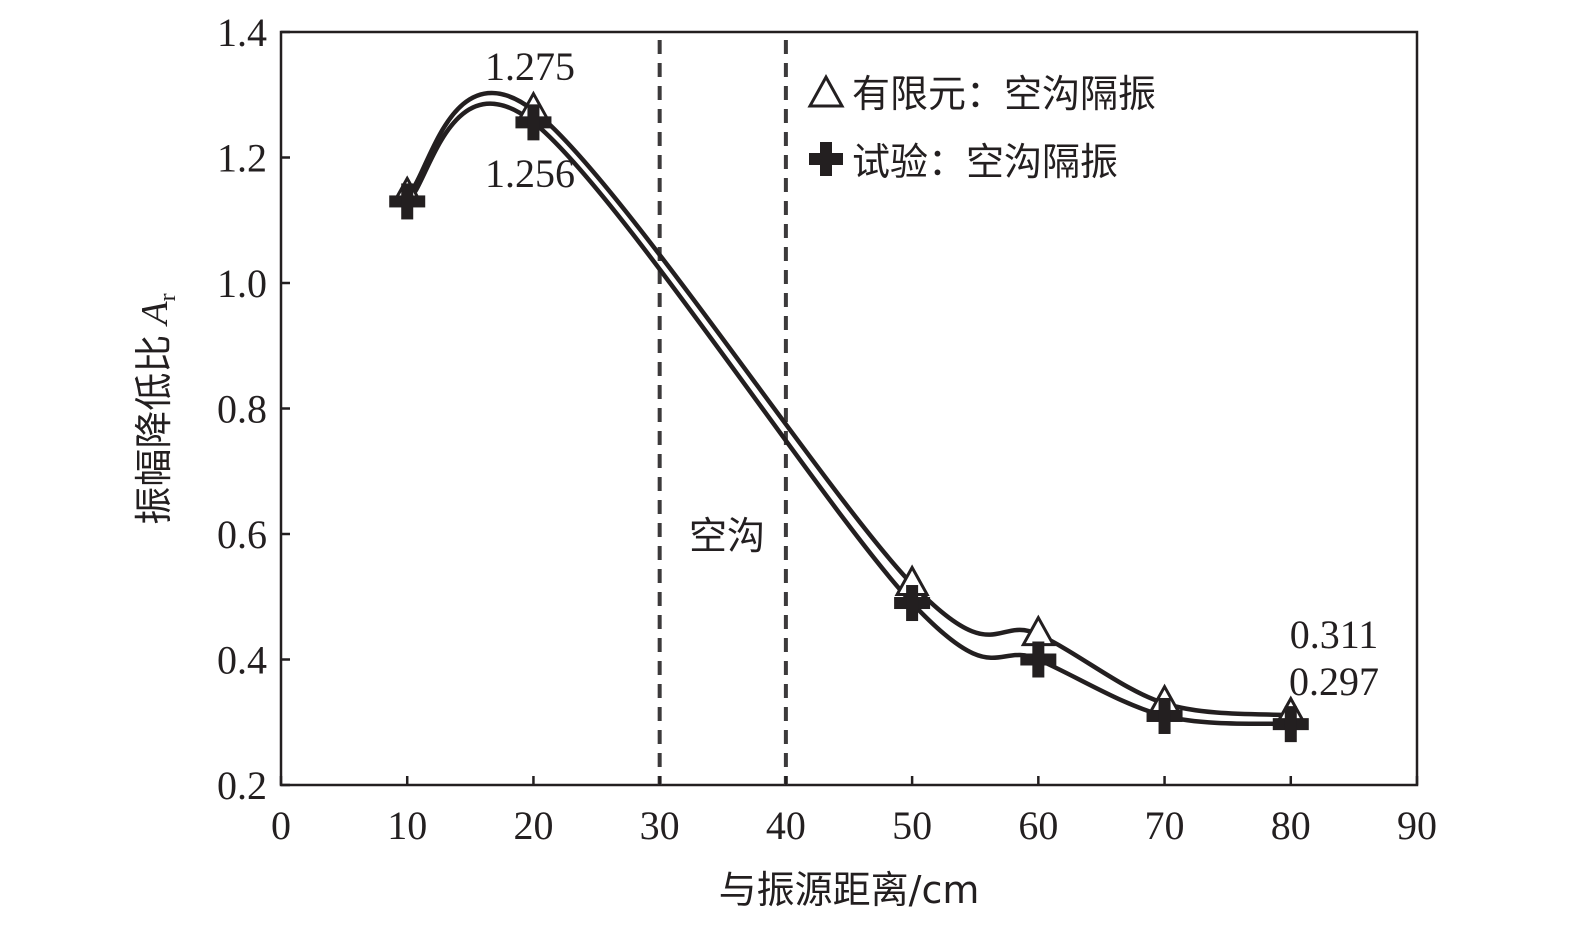 Image resolution: width=1575 pixels, height=929 pixels. I want to click on y-tick-label: 0.8, so click(242, 409).